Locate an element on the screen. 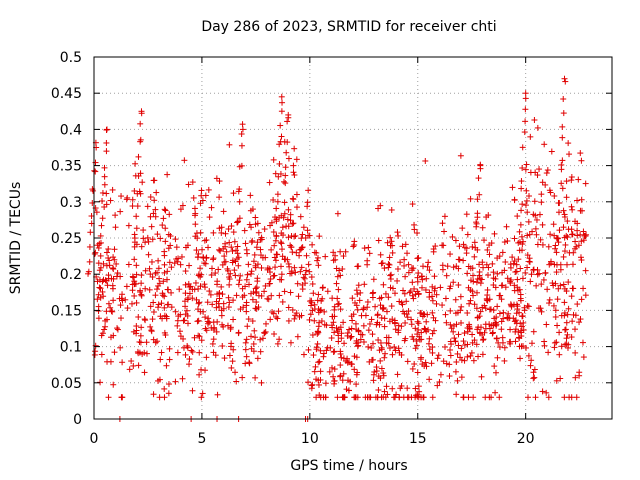  x-tick-labels: 0 5 10 15 20 is located at coordinates (312, 439).